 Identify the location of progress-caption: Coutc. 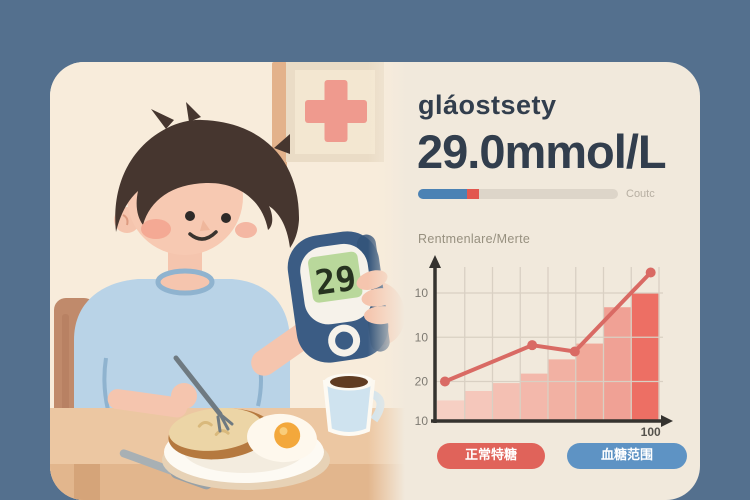
(640, 194).